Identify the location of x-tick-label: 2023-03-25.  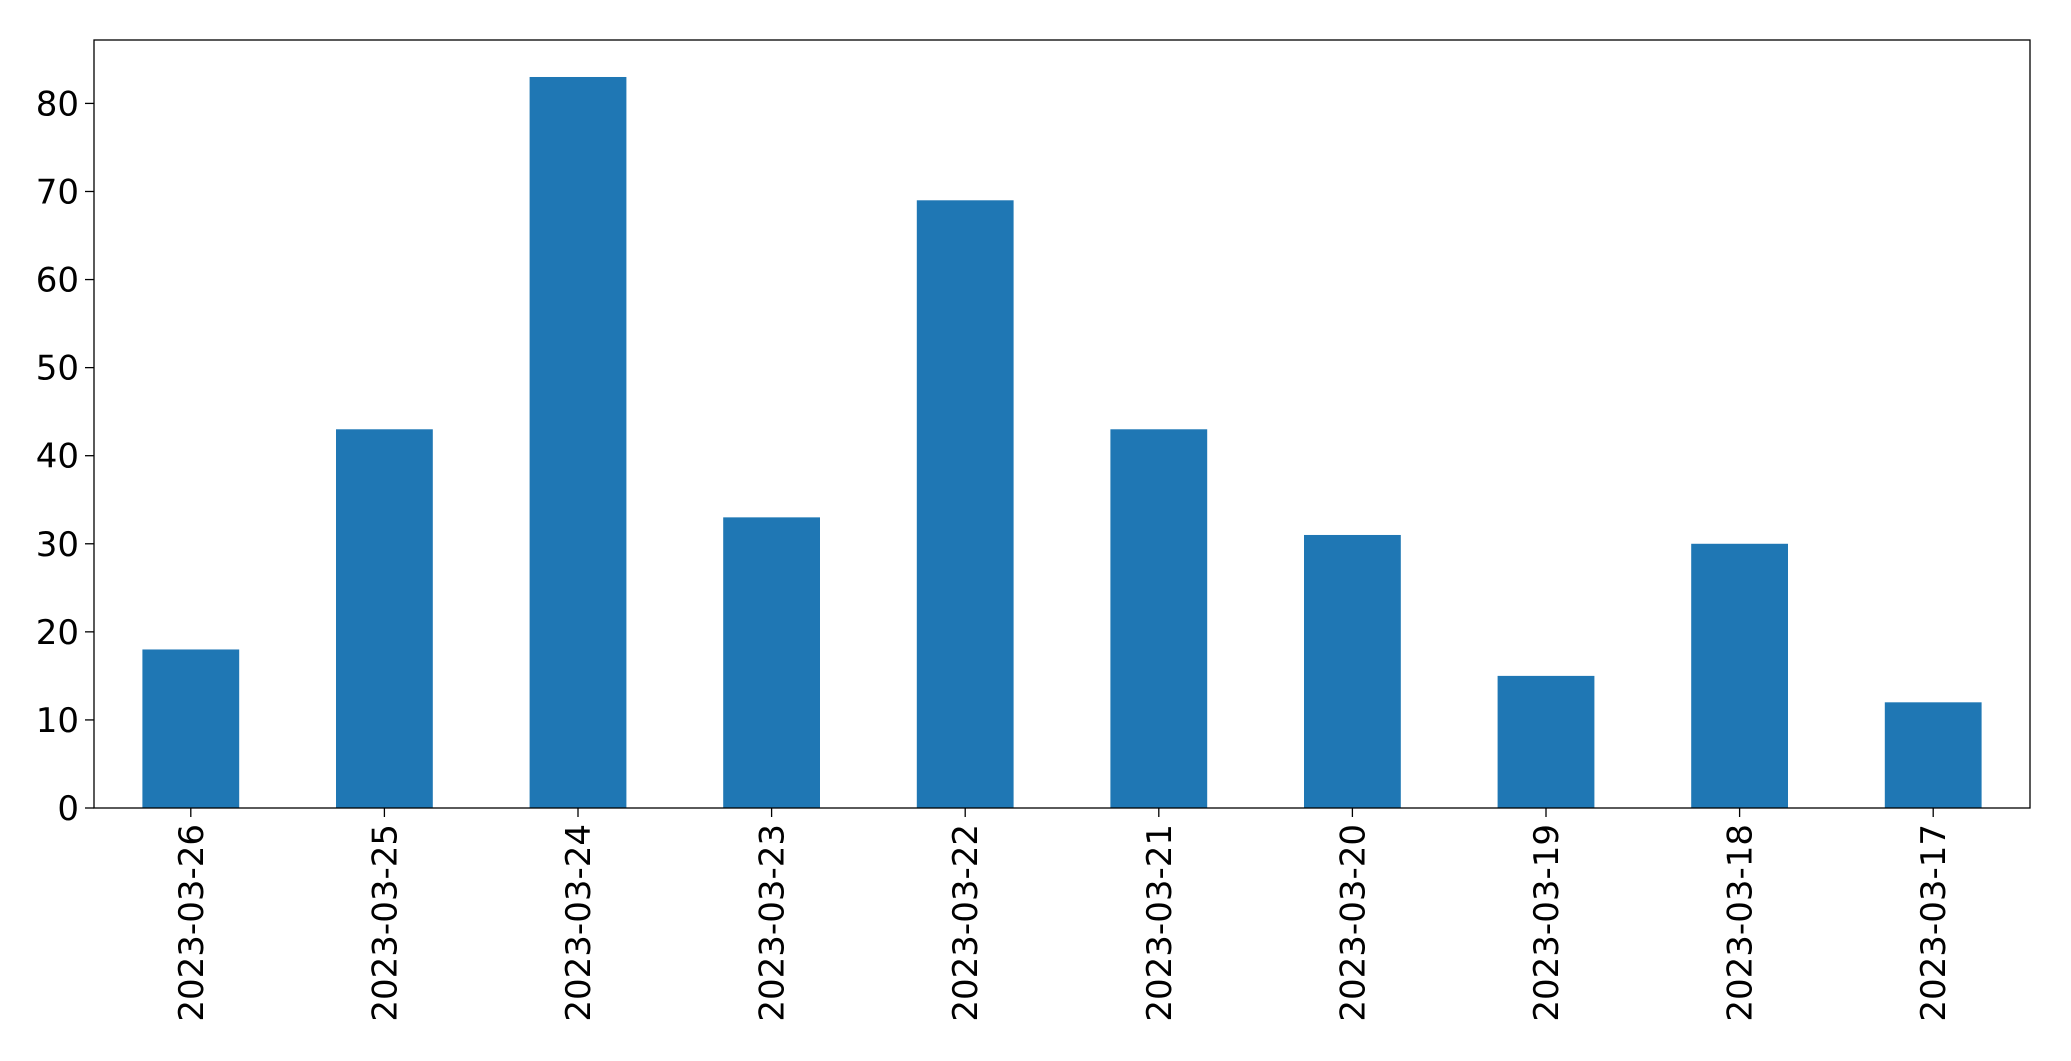
(385, 923).